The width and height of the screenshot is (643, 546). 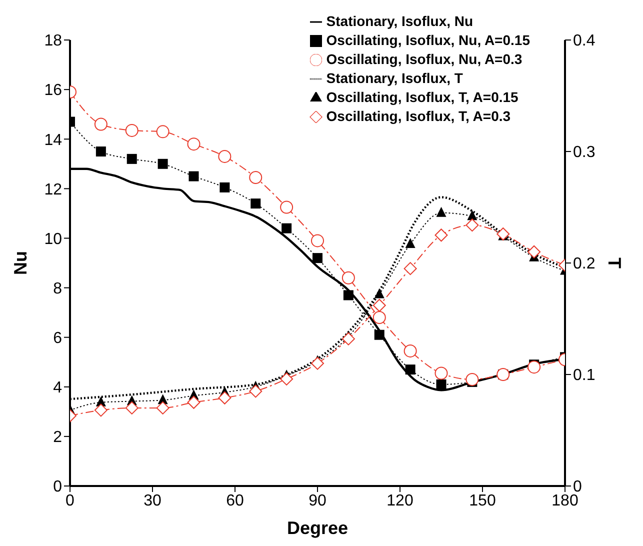 What do you see at coordinates (53, 239) in the screenshot?
I see `y-tick-label: 10` at bounding box center [53, 239].